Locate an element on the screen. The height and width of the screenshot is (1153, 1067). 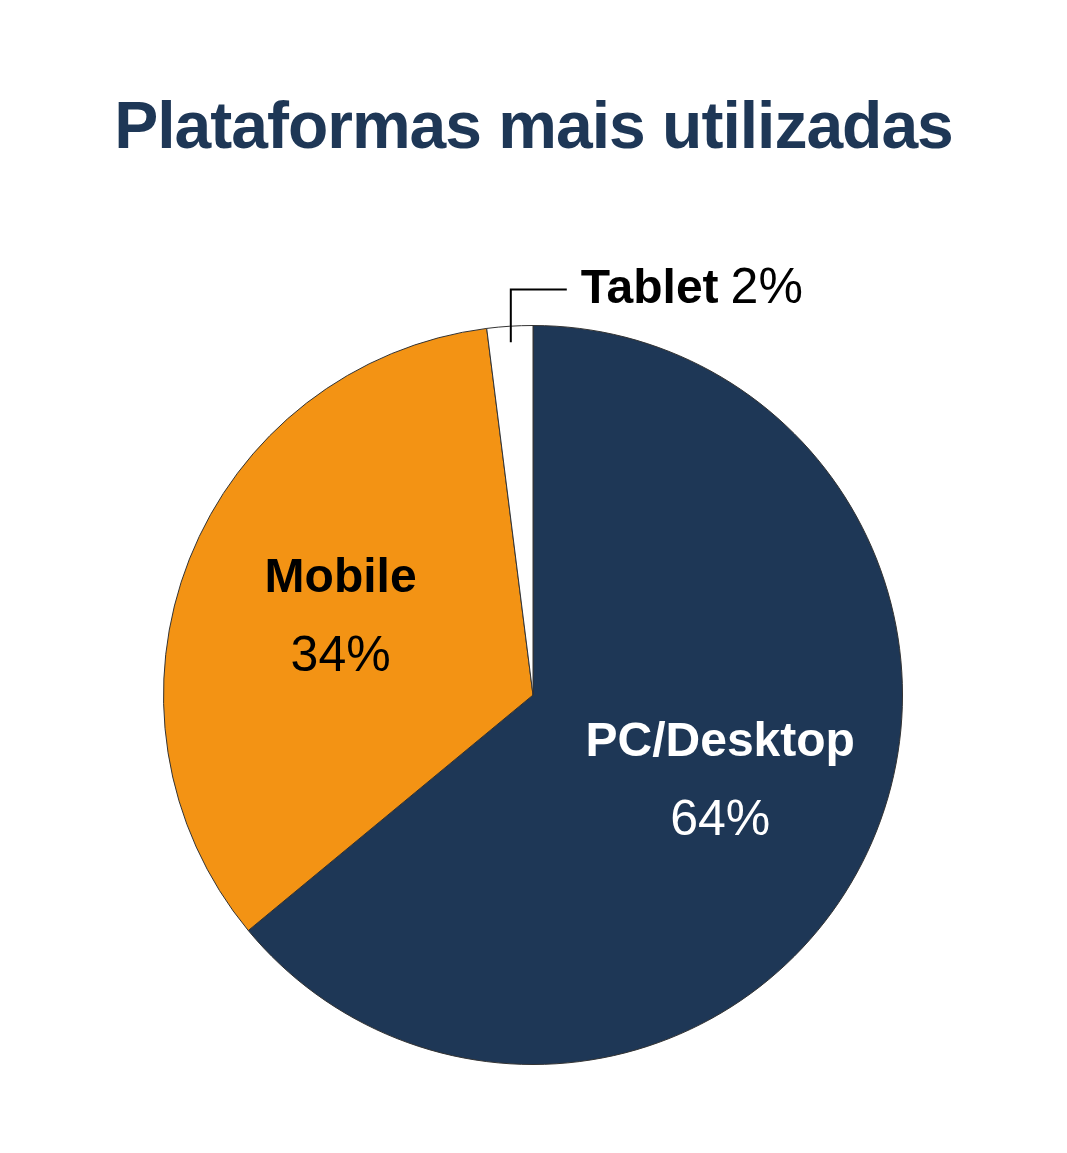
chart-title: Plataformas mais utilizadas is located at coordinates (533, 125).